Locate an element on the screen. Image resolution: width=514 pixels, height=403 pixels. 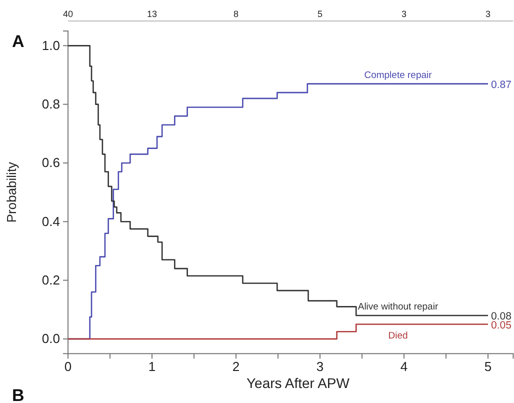
y-tick-label: 0.8 is located at coordinates (51, 104).